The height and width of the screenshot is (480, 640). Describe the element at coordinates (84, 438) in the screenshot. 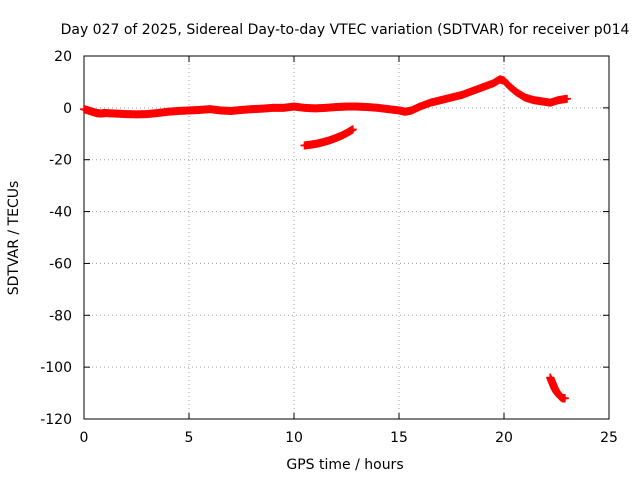

I see `x-tick-label: 0` at that location.